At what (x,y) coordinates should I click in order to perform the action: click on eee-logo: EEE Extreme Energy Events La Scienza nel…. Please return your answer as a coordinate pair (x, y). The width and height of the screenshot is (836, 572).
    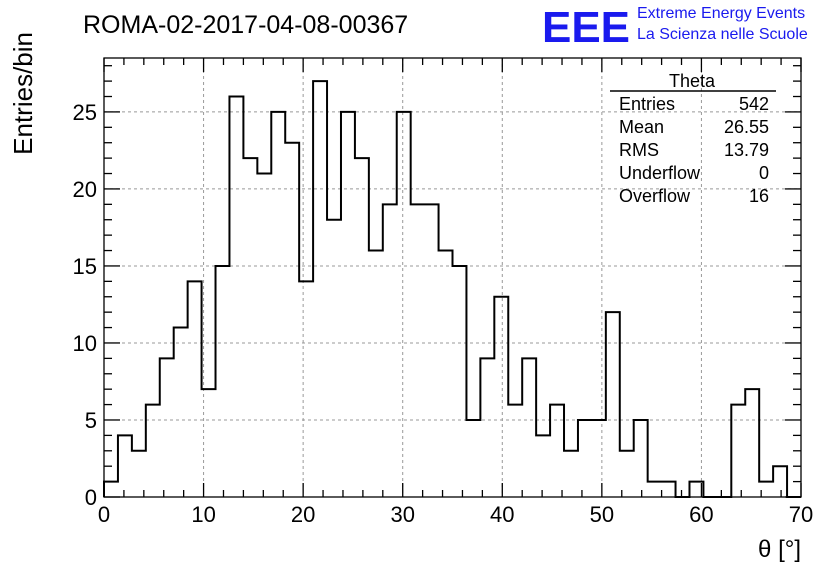
    Looking at the image, I should click on (675, 27).